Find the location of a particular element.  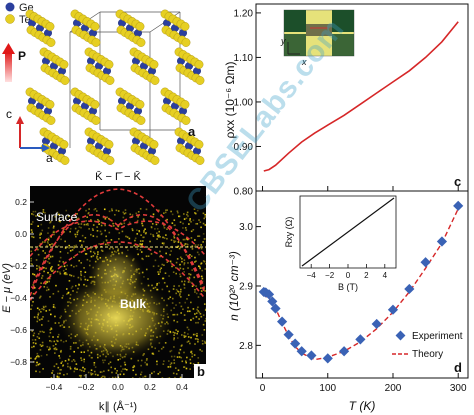

hall-inset: −4 −2 0 2 4 Rxy (Ω) B (T) is located at coordinates (340, 243).